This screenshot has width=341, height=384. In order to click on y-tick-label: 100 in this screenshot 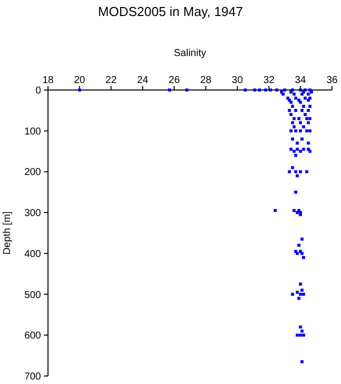, I will do `click(33, 132)`.